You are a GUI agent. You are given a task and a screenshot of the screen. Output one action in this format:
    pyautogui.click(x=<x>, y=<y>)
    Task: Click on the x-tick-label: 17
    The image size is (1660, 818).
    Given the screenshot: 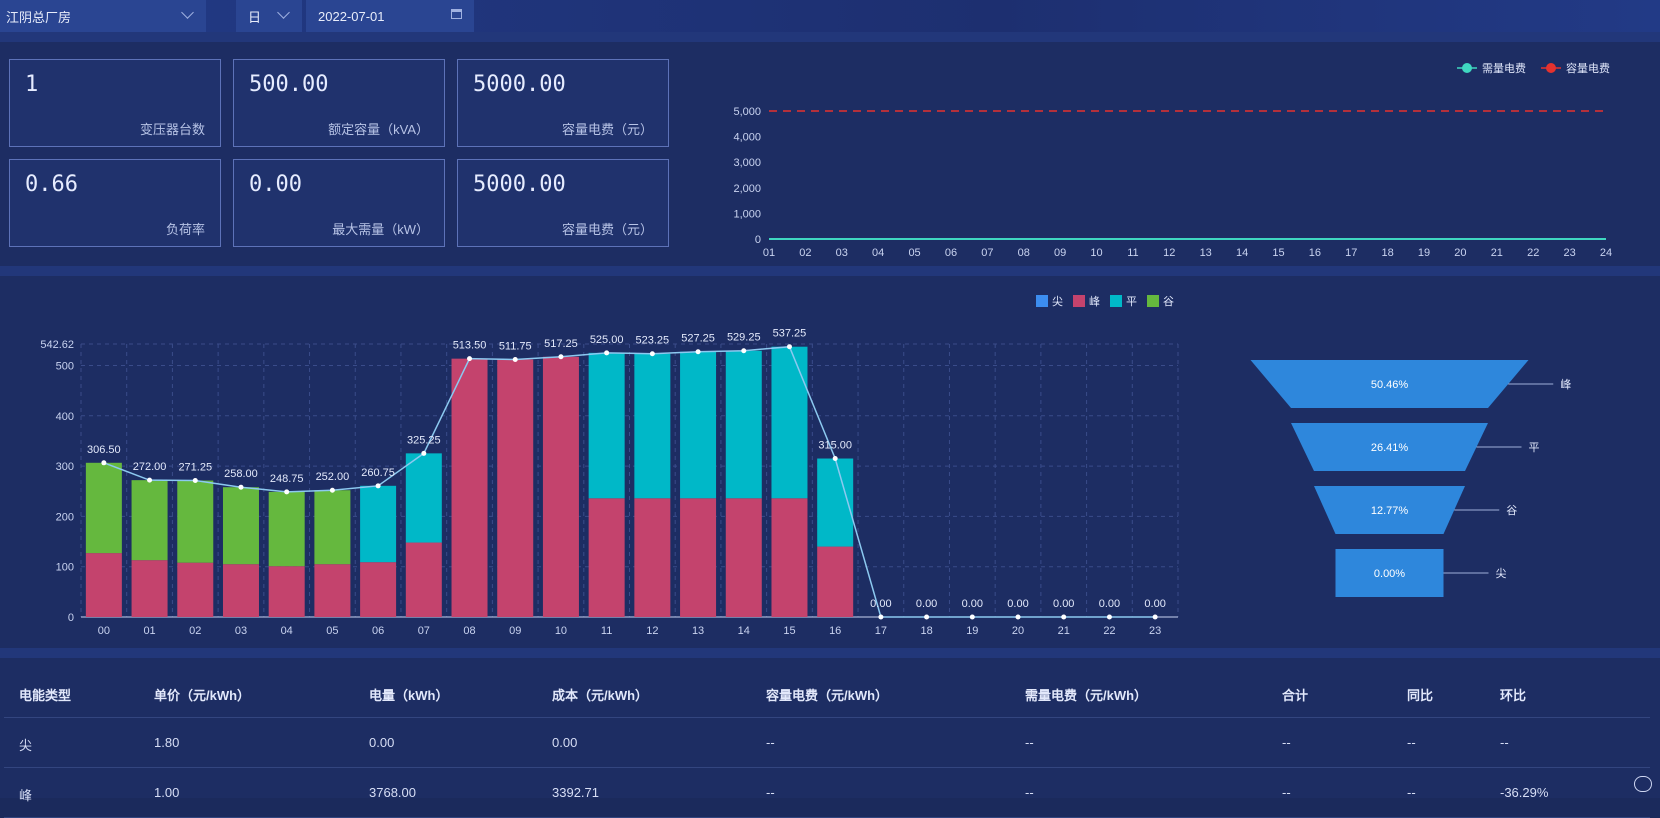 What is the action you would take?
    pyautogui.click(x=881, y=631)
    